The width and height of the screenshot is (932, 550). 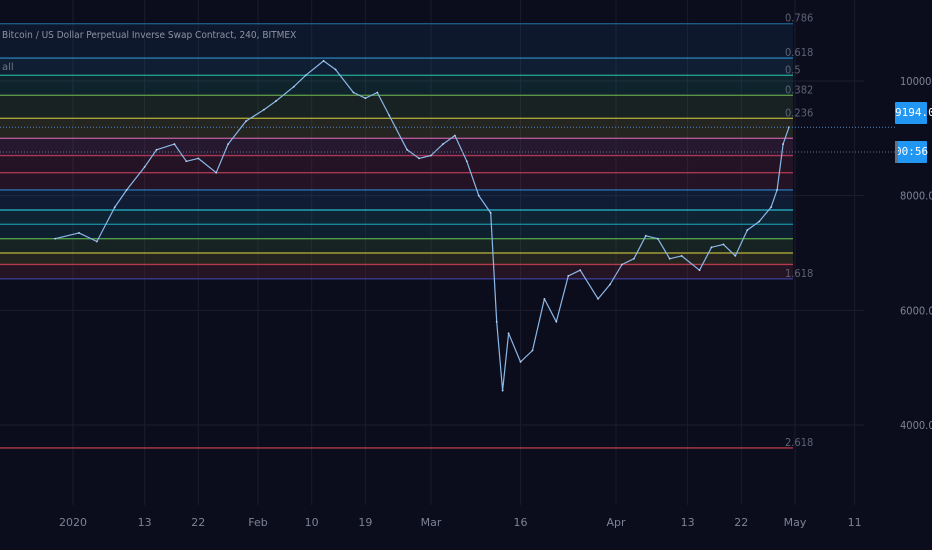 I want to click on y-tick-label: 6000.0, so click(x=916, y=310).